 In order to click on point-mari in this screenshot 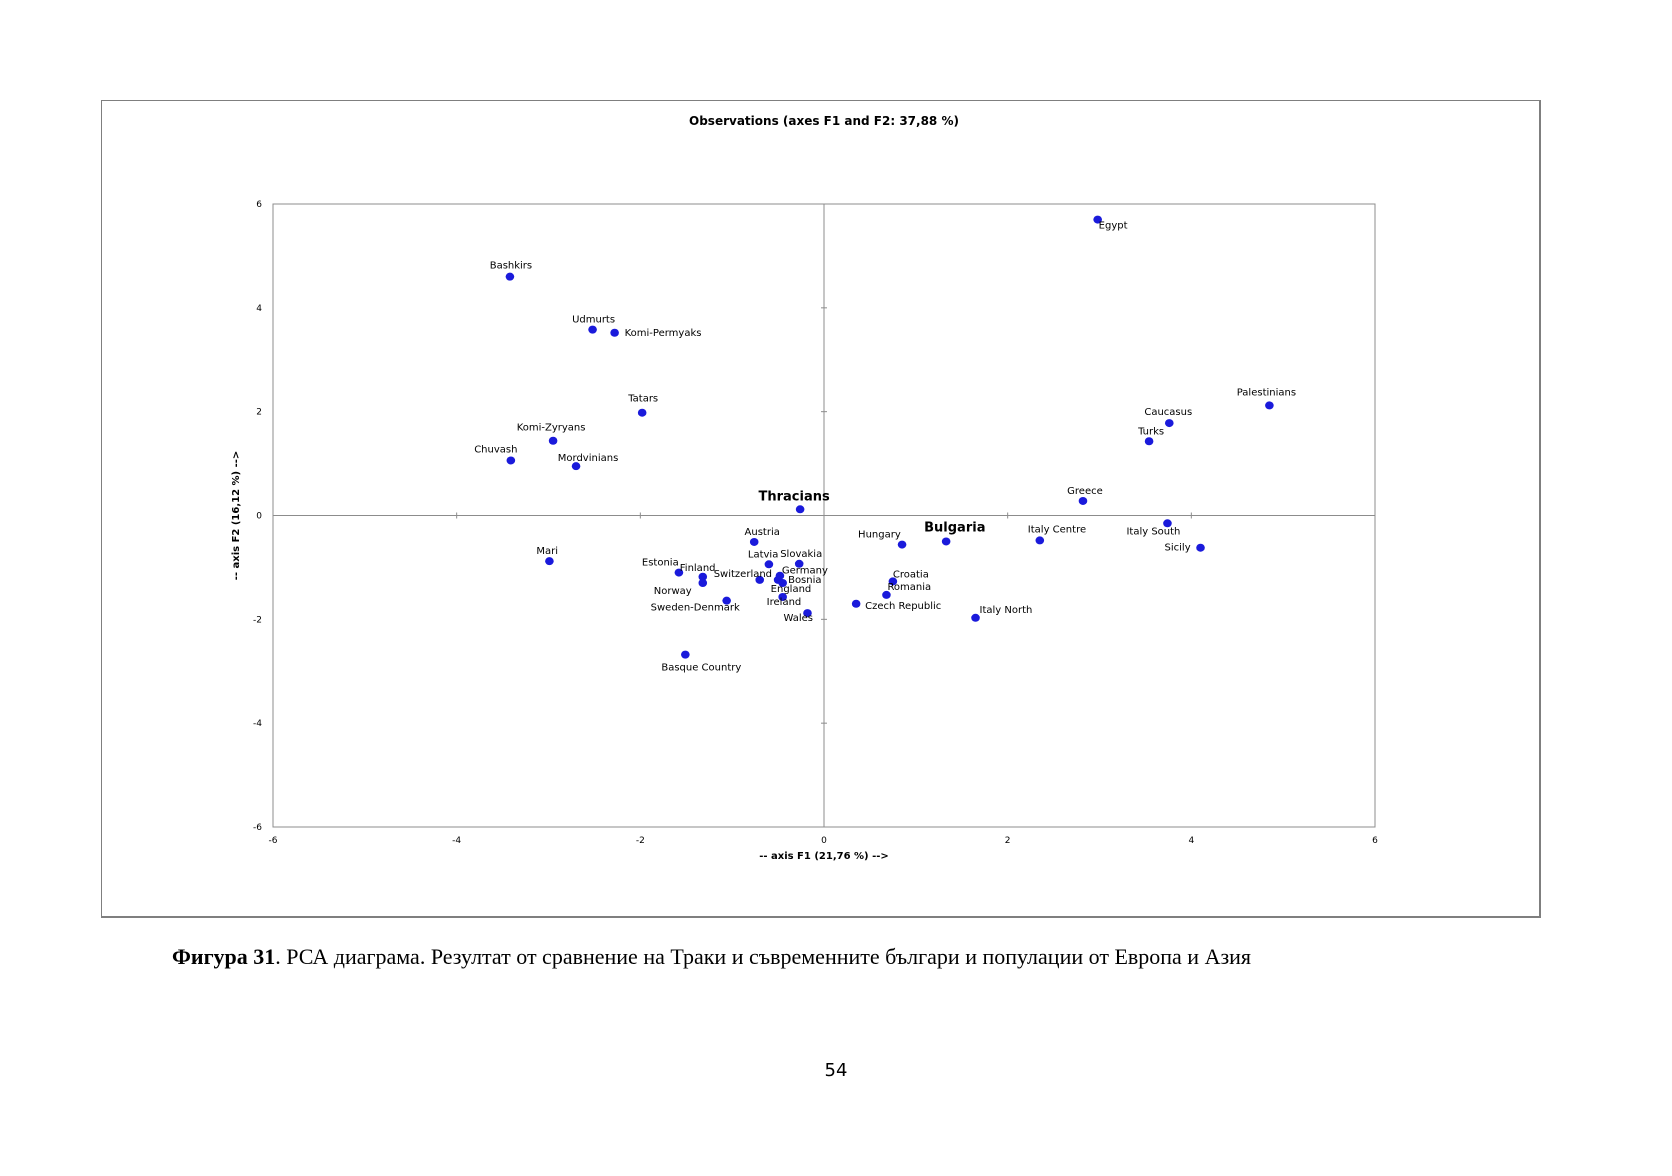, I will do `click(549, 561)`.